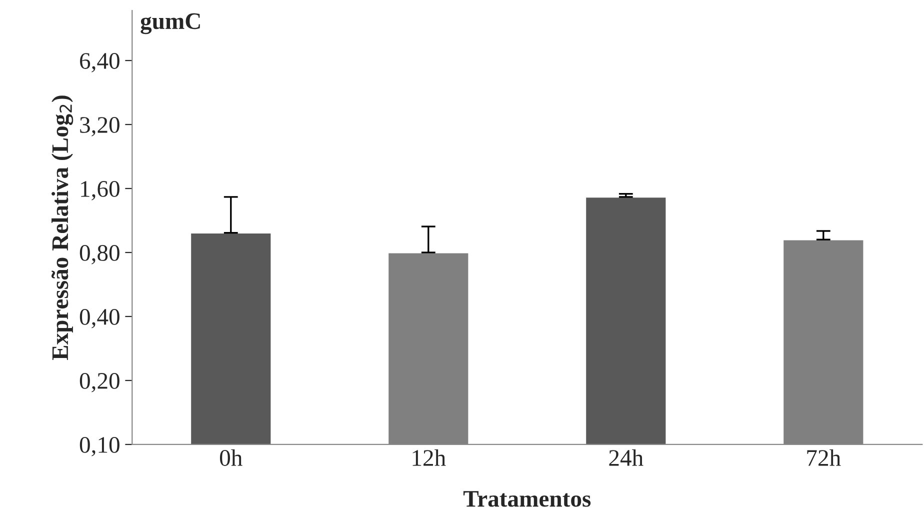 Image resolution: width=924 pixels, height=526 pixels. What do you see at coordinates (527, 499) in the screenshot?
I see `x-axis-title: Tratamentos` at bounding box center [527, 499].